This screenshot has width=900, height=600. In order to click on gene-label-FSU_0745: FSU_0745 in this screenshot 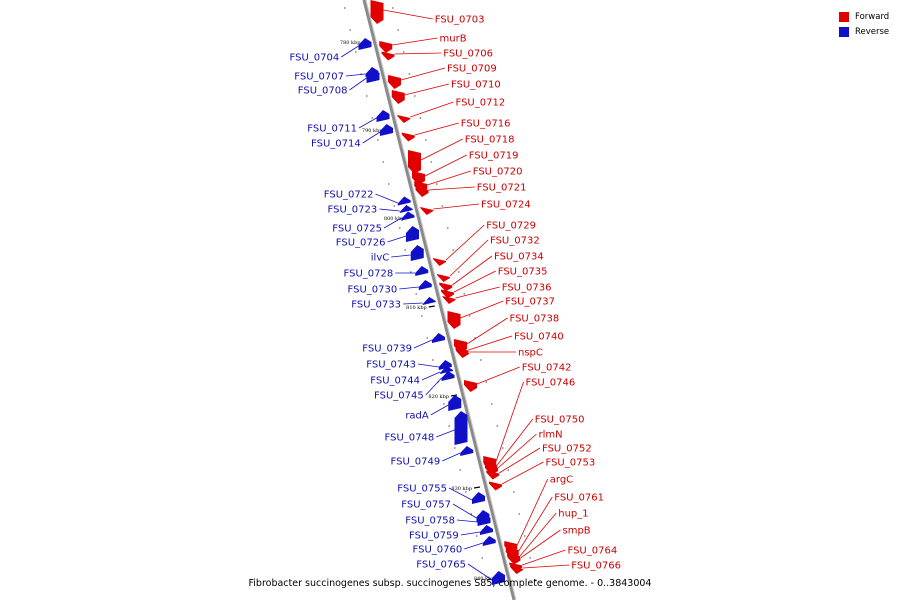, I will do `click(399, 396)`.